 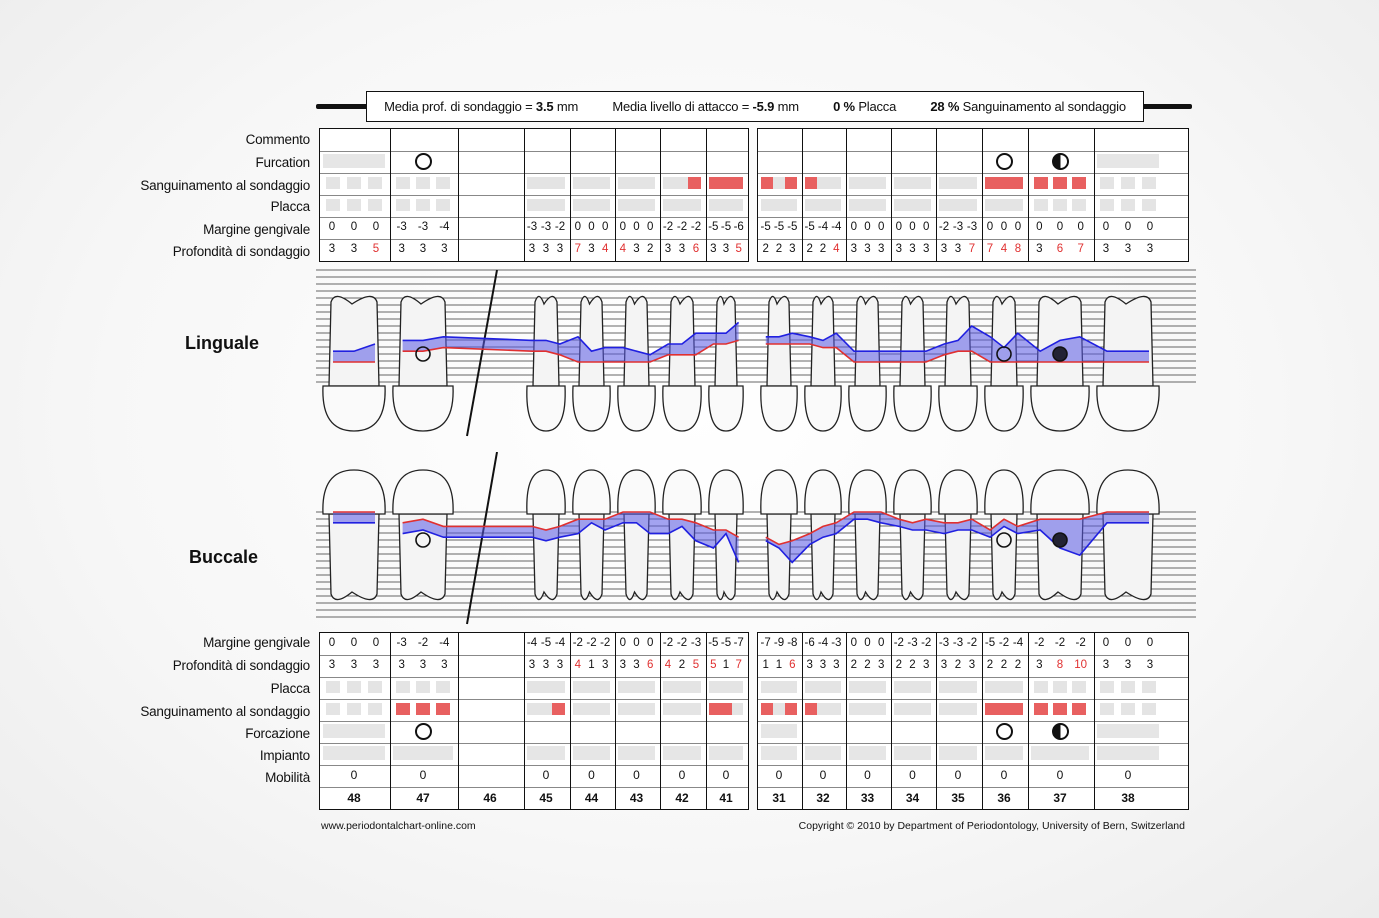 I want to click on tooth-number: 41, so click(x=726, y=798).